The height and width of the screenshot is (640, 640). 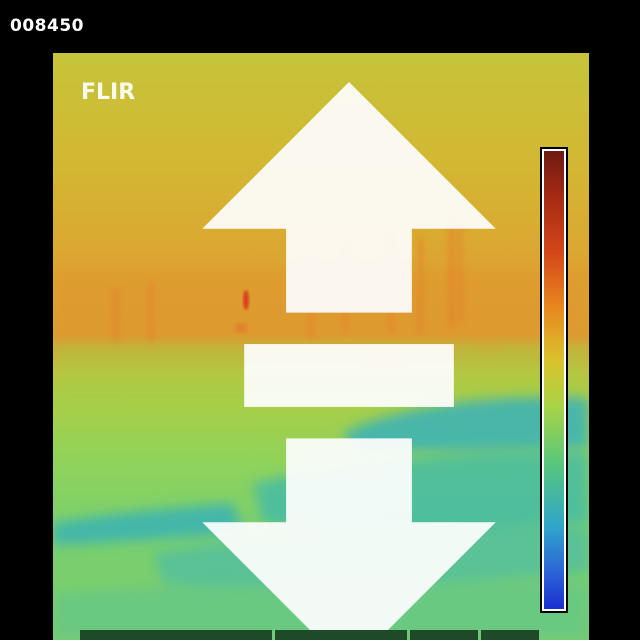 What do you see at coordinates (554, 380) in the screenshot?
I see `temperature-colorbar` at bounding box center [554, 380].